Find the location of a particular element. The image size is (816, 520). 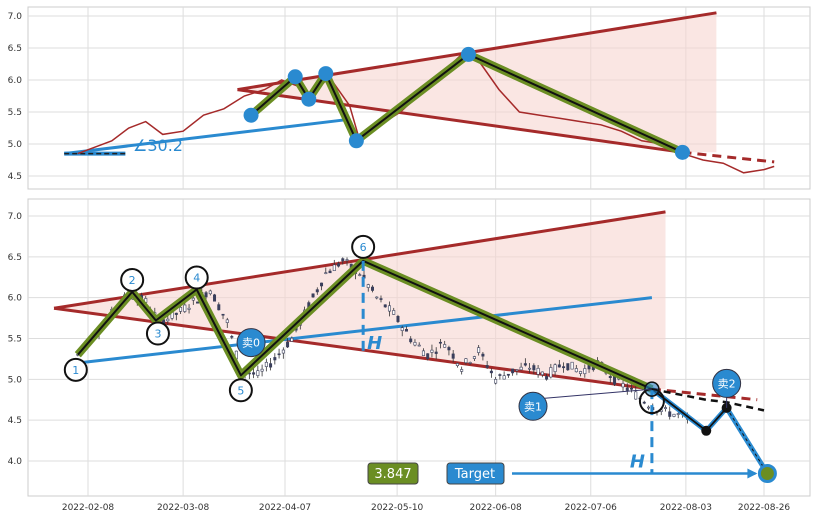

x-tick-label: 2022-03-08 is located at coordinates (183, 508).